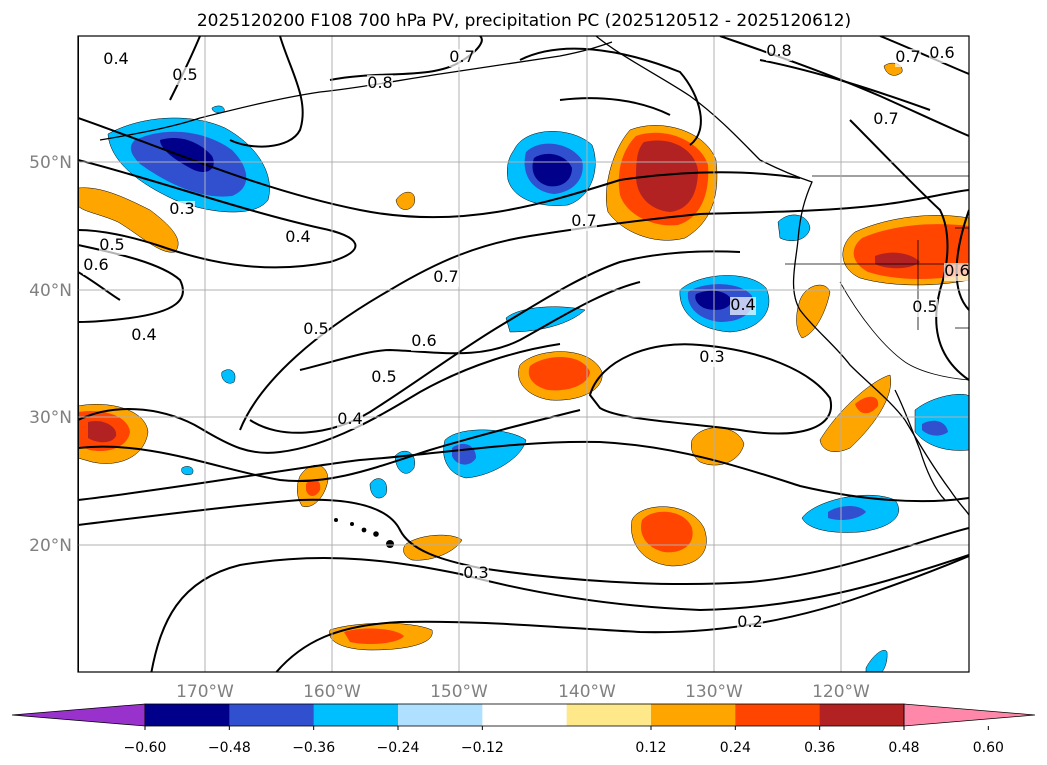 Image resolution: width=1047 pixels, height=765 pixels. Describe the element at coordinates (313, 748) in the screenshot. I see `colorbar-tick-label: −0.36` at that location.